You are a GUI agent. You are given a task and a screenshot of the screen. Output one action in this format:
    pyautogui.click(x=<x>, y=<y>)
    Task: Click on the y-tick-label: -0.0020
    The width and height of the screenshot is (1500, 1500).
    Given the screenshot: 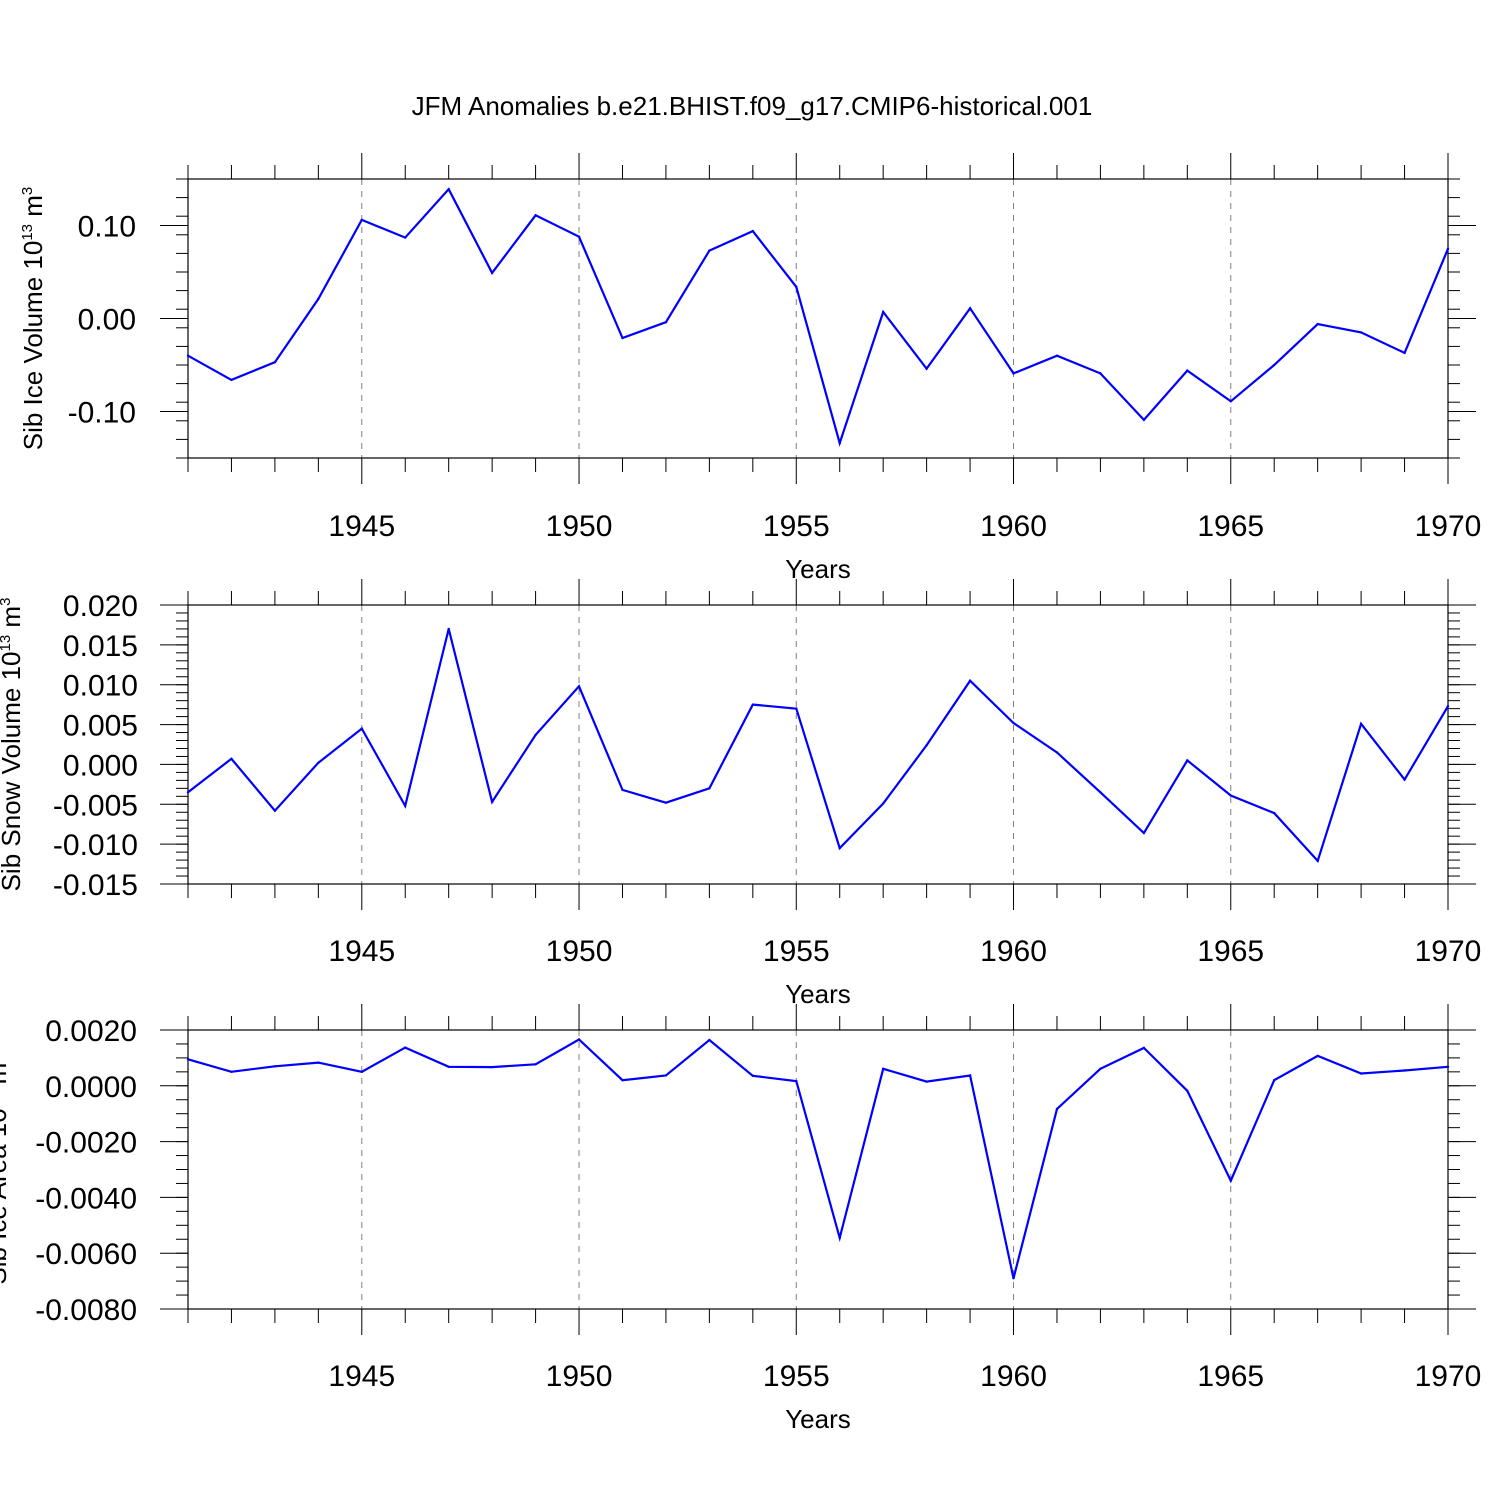 What is the action you would take?
    pyautogui.click(x=86, y=1143)
    